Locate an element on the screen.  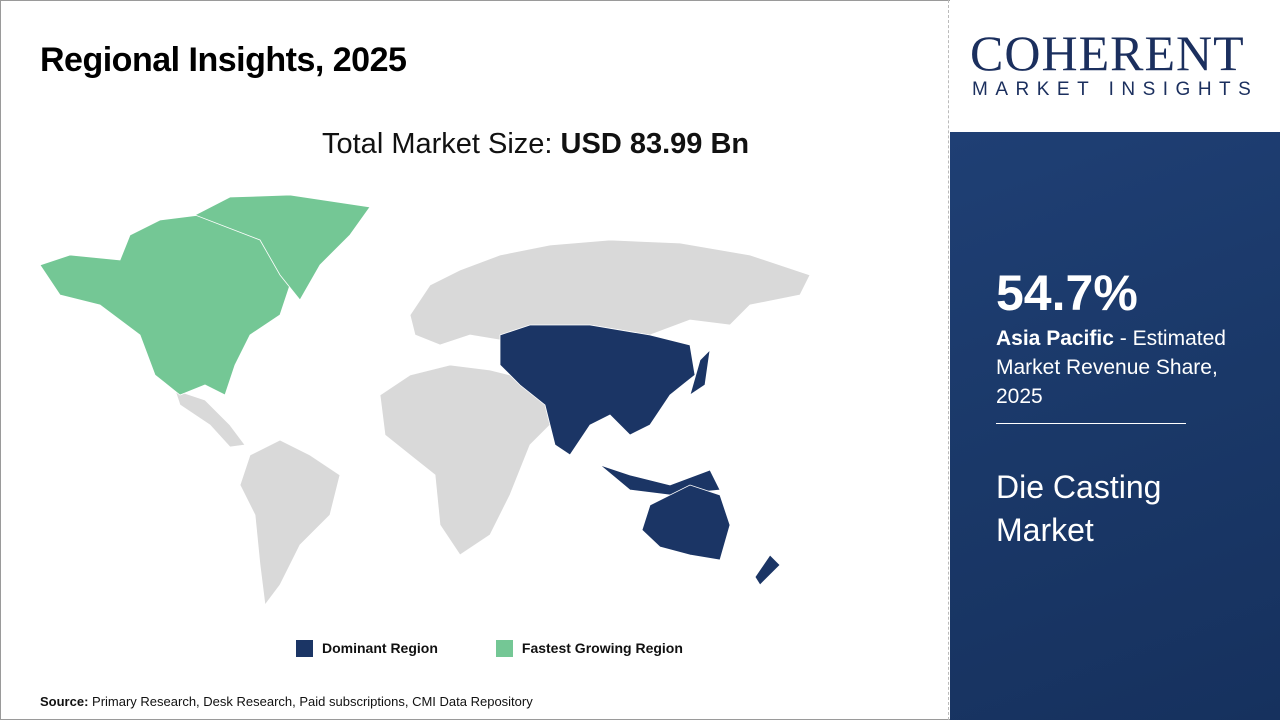
legend-fastest: Fastest Growing Region is located at coordinates (589, 648).